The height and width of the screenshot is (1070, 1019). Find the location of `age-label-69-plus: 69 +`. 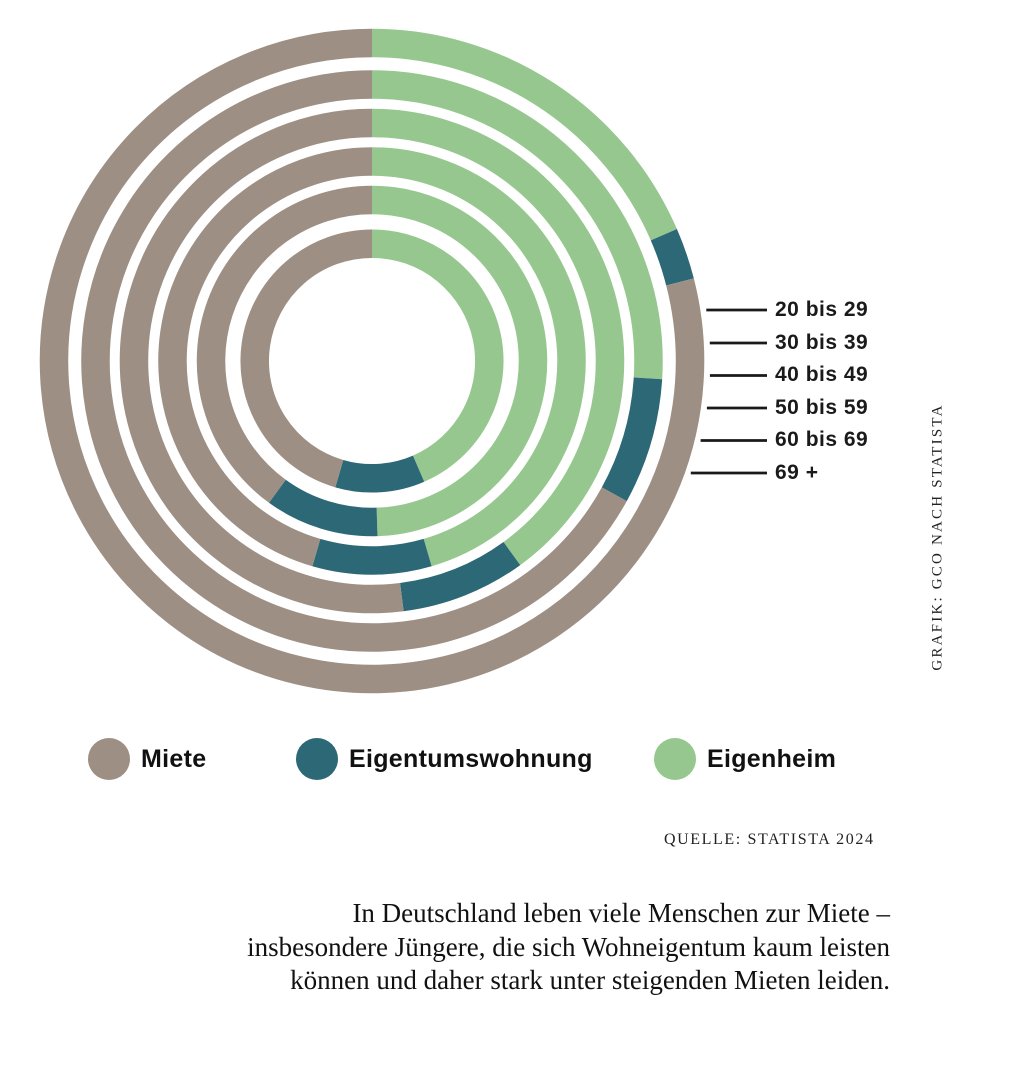

age-label-69-plus: 69 + is located at coordinates (797, 472).